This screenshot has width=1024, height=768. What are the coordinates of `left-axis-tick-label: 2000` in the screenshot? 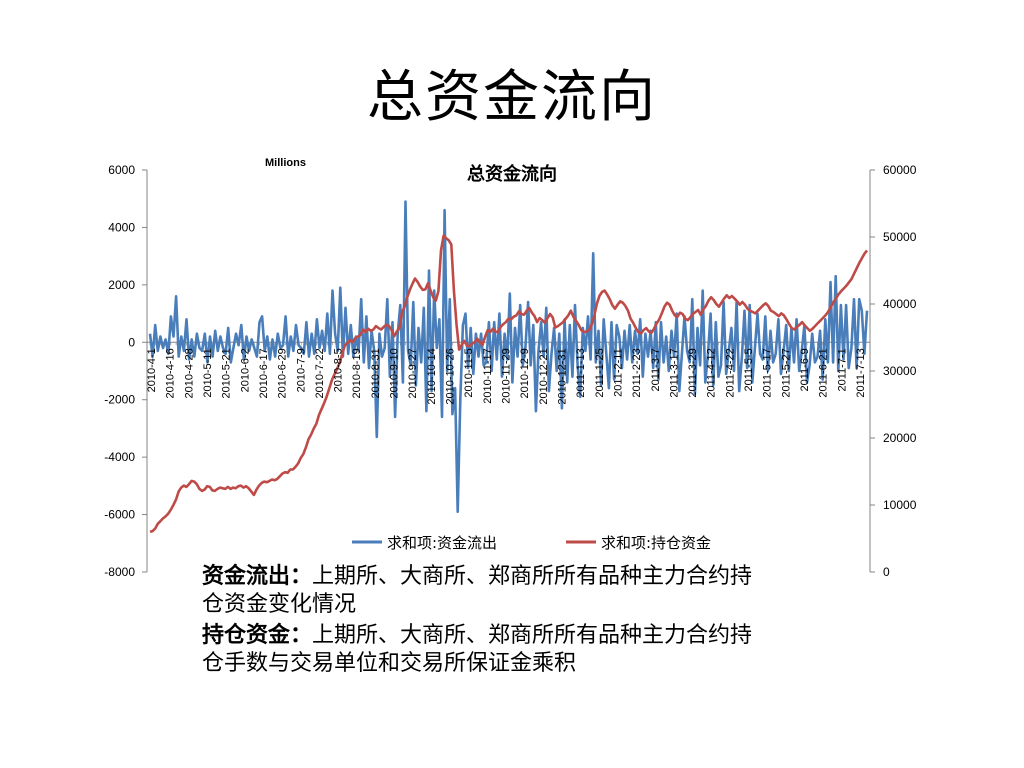 It's located at (121, 285).